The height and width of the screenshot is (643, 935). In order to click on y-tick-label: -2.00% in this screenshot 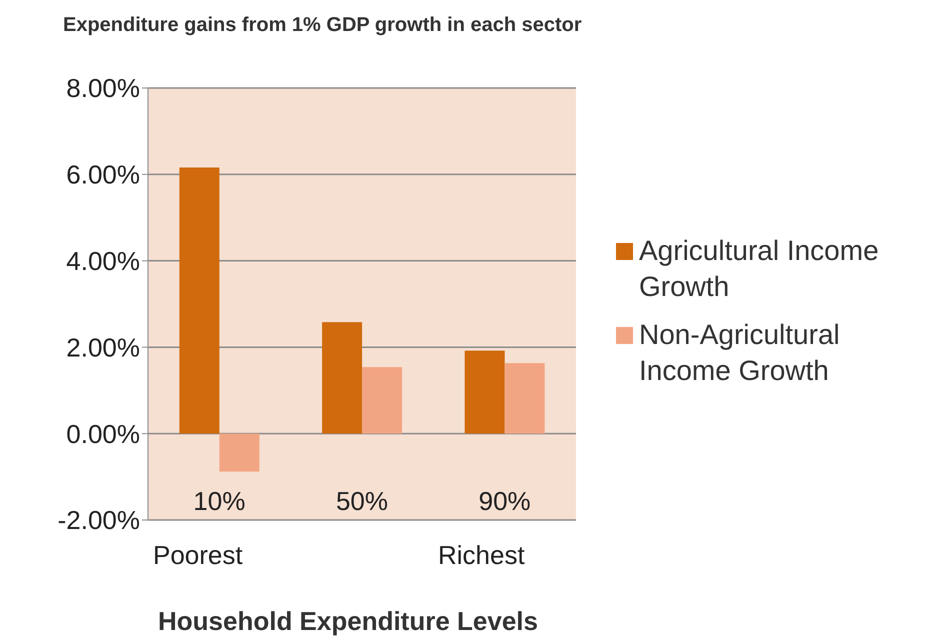, I will do `click(99, 520)`.